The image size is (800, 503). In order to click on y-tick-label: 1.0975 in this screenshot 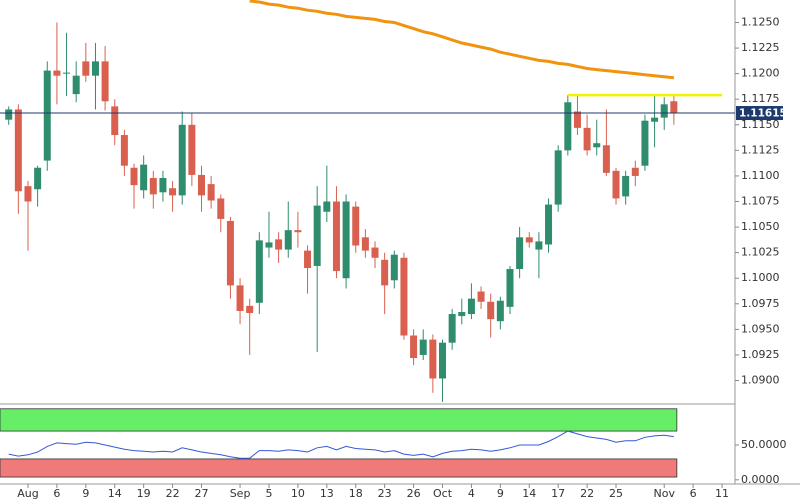, I will do `click(760, 303)`.